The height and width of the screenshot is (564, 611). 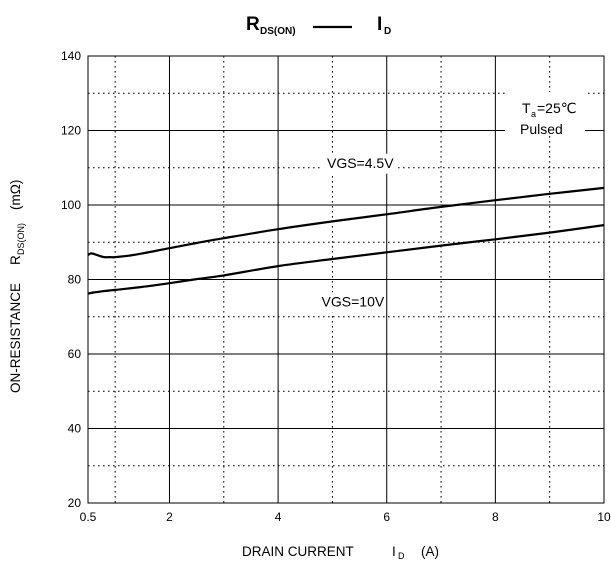 What do you see at coordinates (71, 56) in the screenshot?
I see `y-tick-label: 140` at bounding box center [71, 56].